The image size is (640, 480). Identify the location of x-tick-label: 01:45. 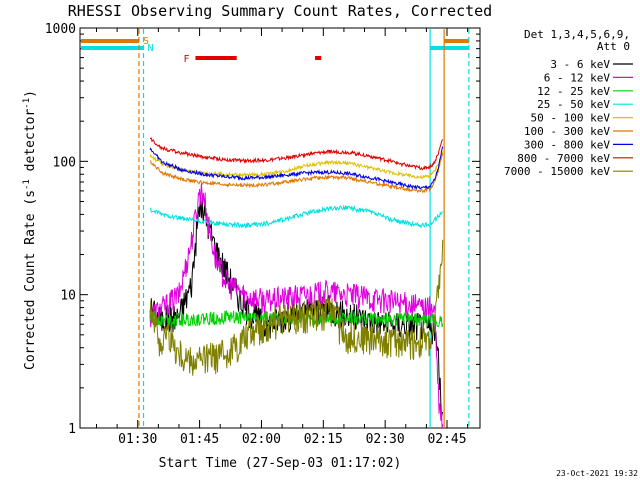
(199, 439).